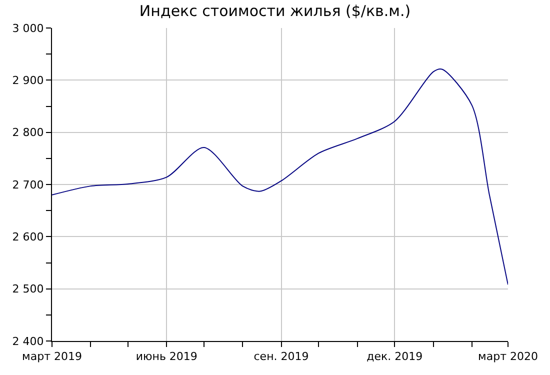  Describe the element at coordinates (28, 237) in the screenshot. I see `y-tick-label: 2 600` at that location.